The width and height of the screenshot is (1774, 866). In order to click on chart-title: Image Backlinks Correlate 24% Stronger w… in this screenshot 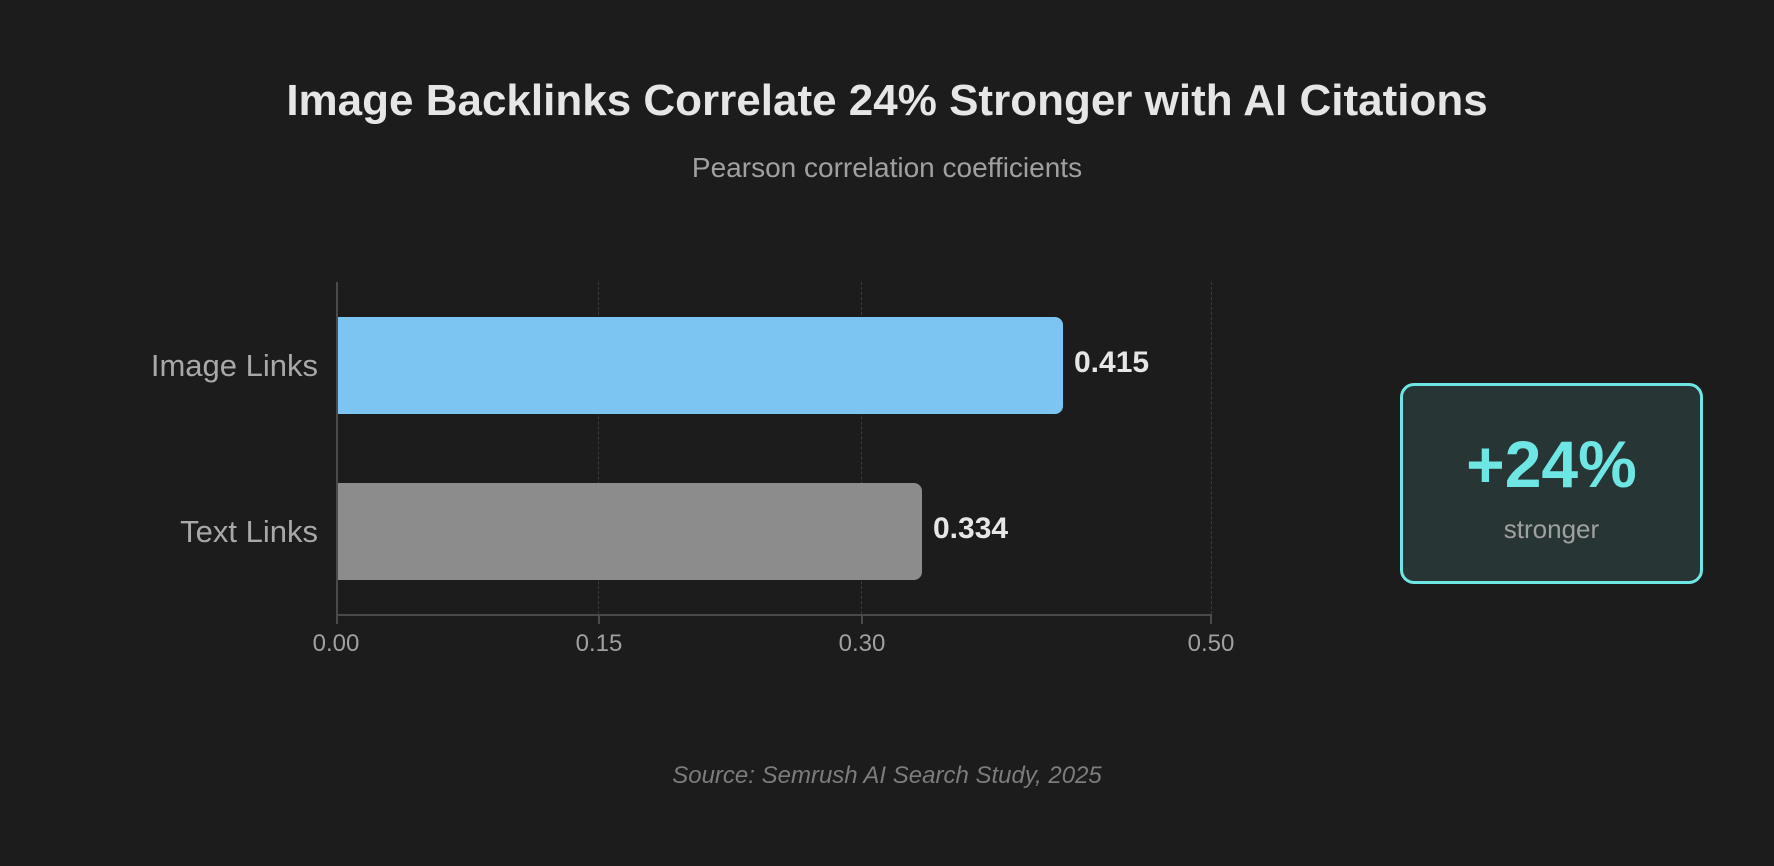, I will do `click(887, 100)`.